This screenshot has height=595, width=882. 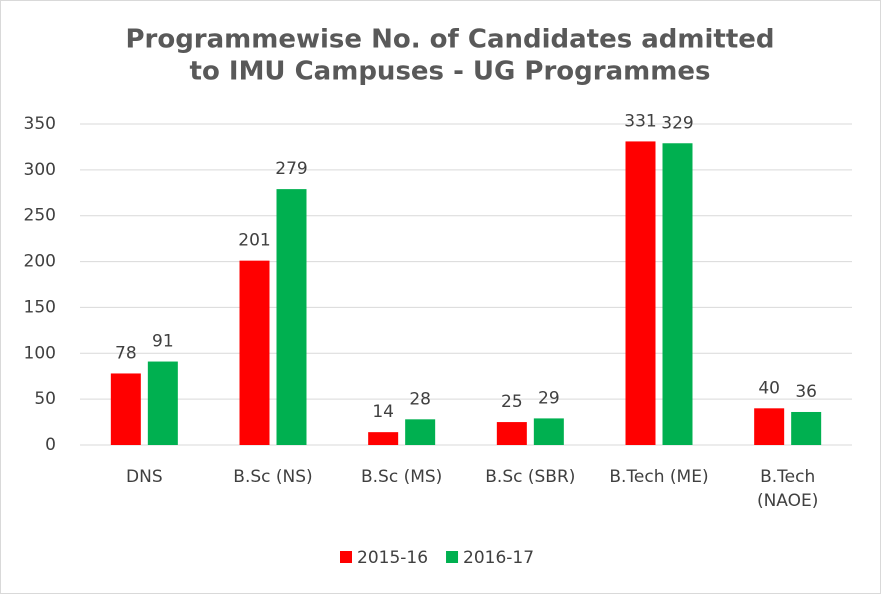 I want to click on data-label: 36, so click(x=806, y=392).